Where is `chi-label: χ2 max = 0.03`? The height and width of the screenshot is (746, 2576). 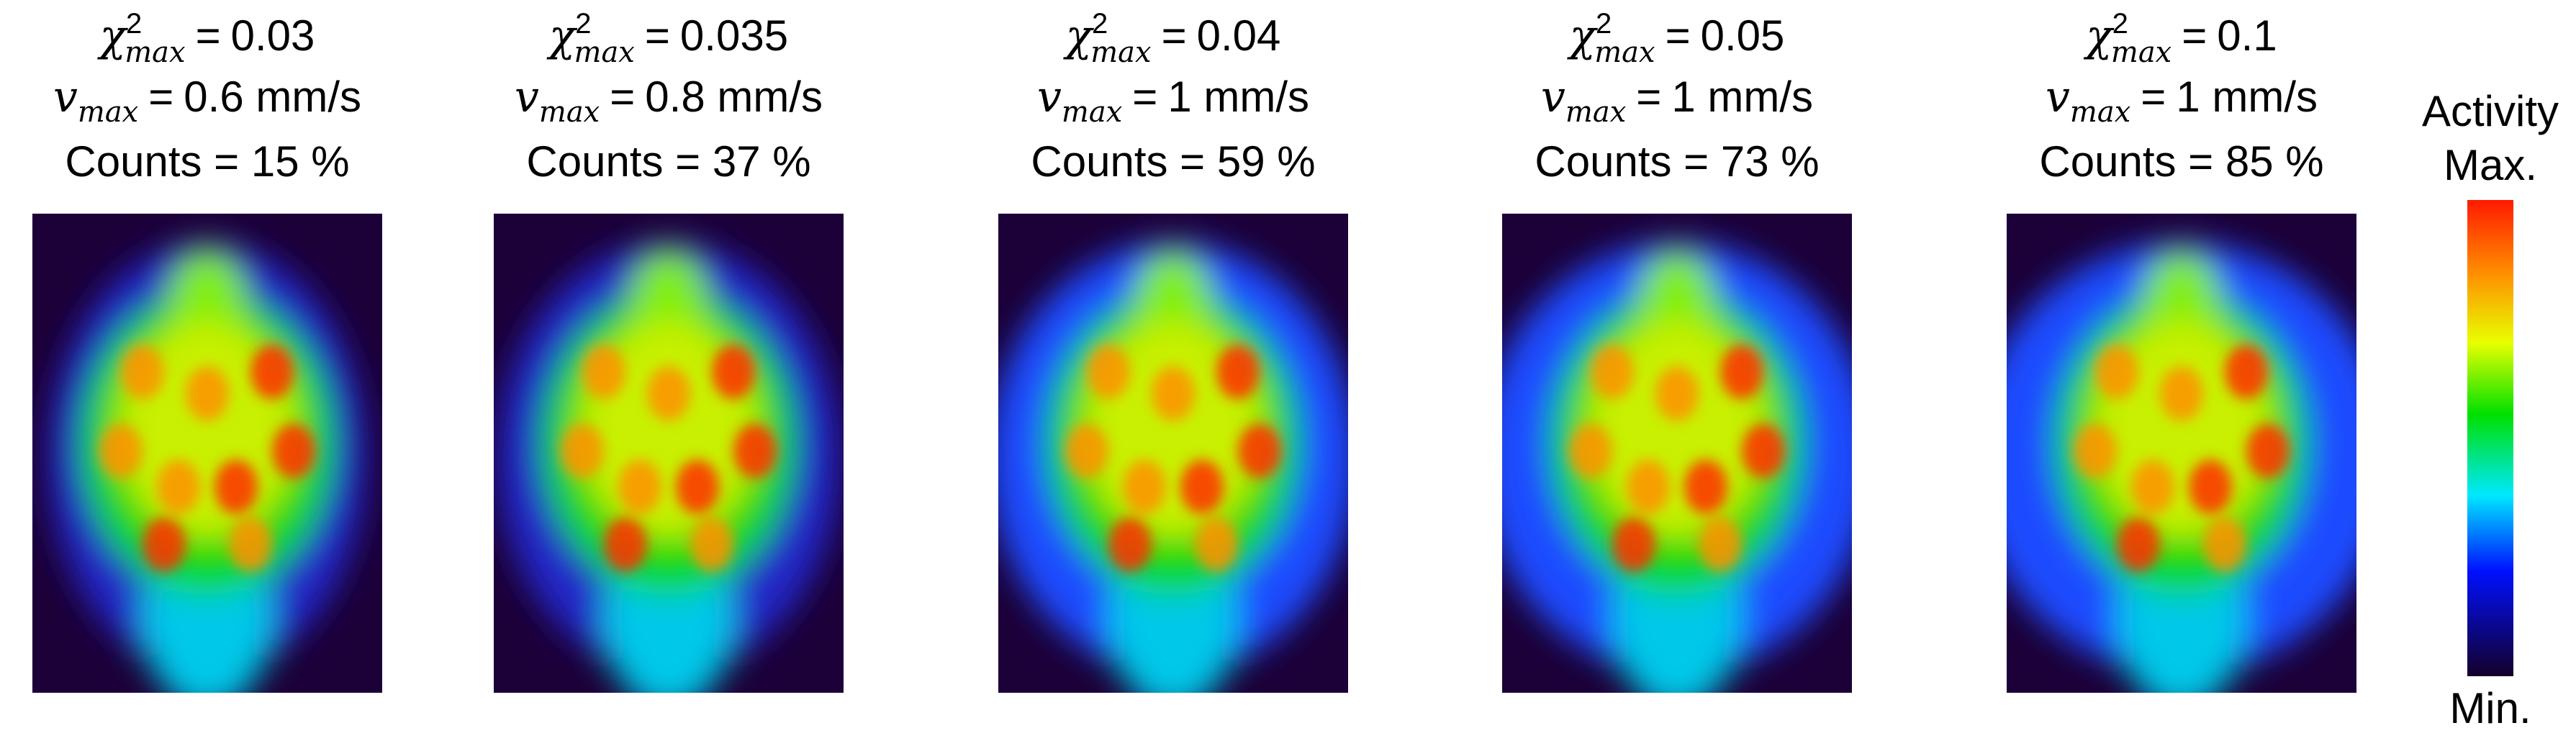 chi-label: χ2 max = 0.03 is located at coordinates (206, 38).